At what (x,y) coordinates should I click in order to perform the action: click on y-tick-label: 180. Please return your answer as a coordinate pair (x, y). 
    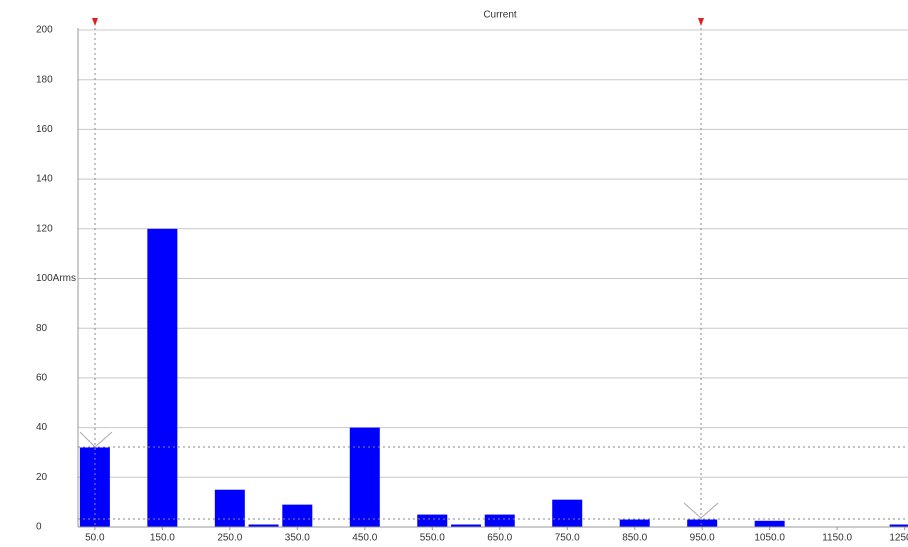
    Looking at the image, I should click on (44, 79).